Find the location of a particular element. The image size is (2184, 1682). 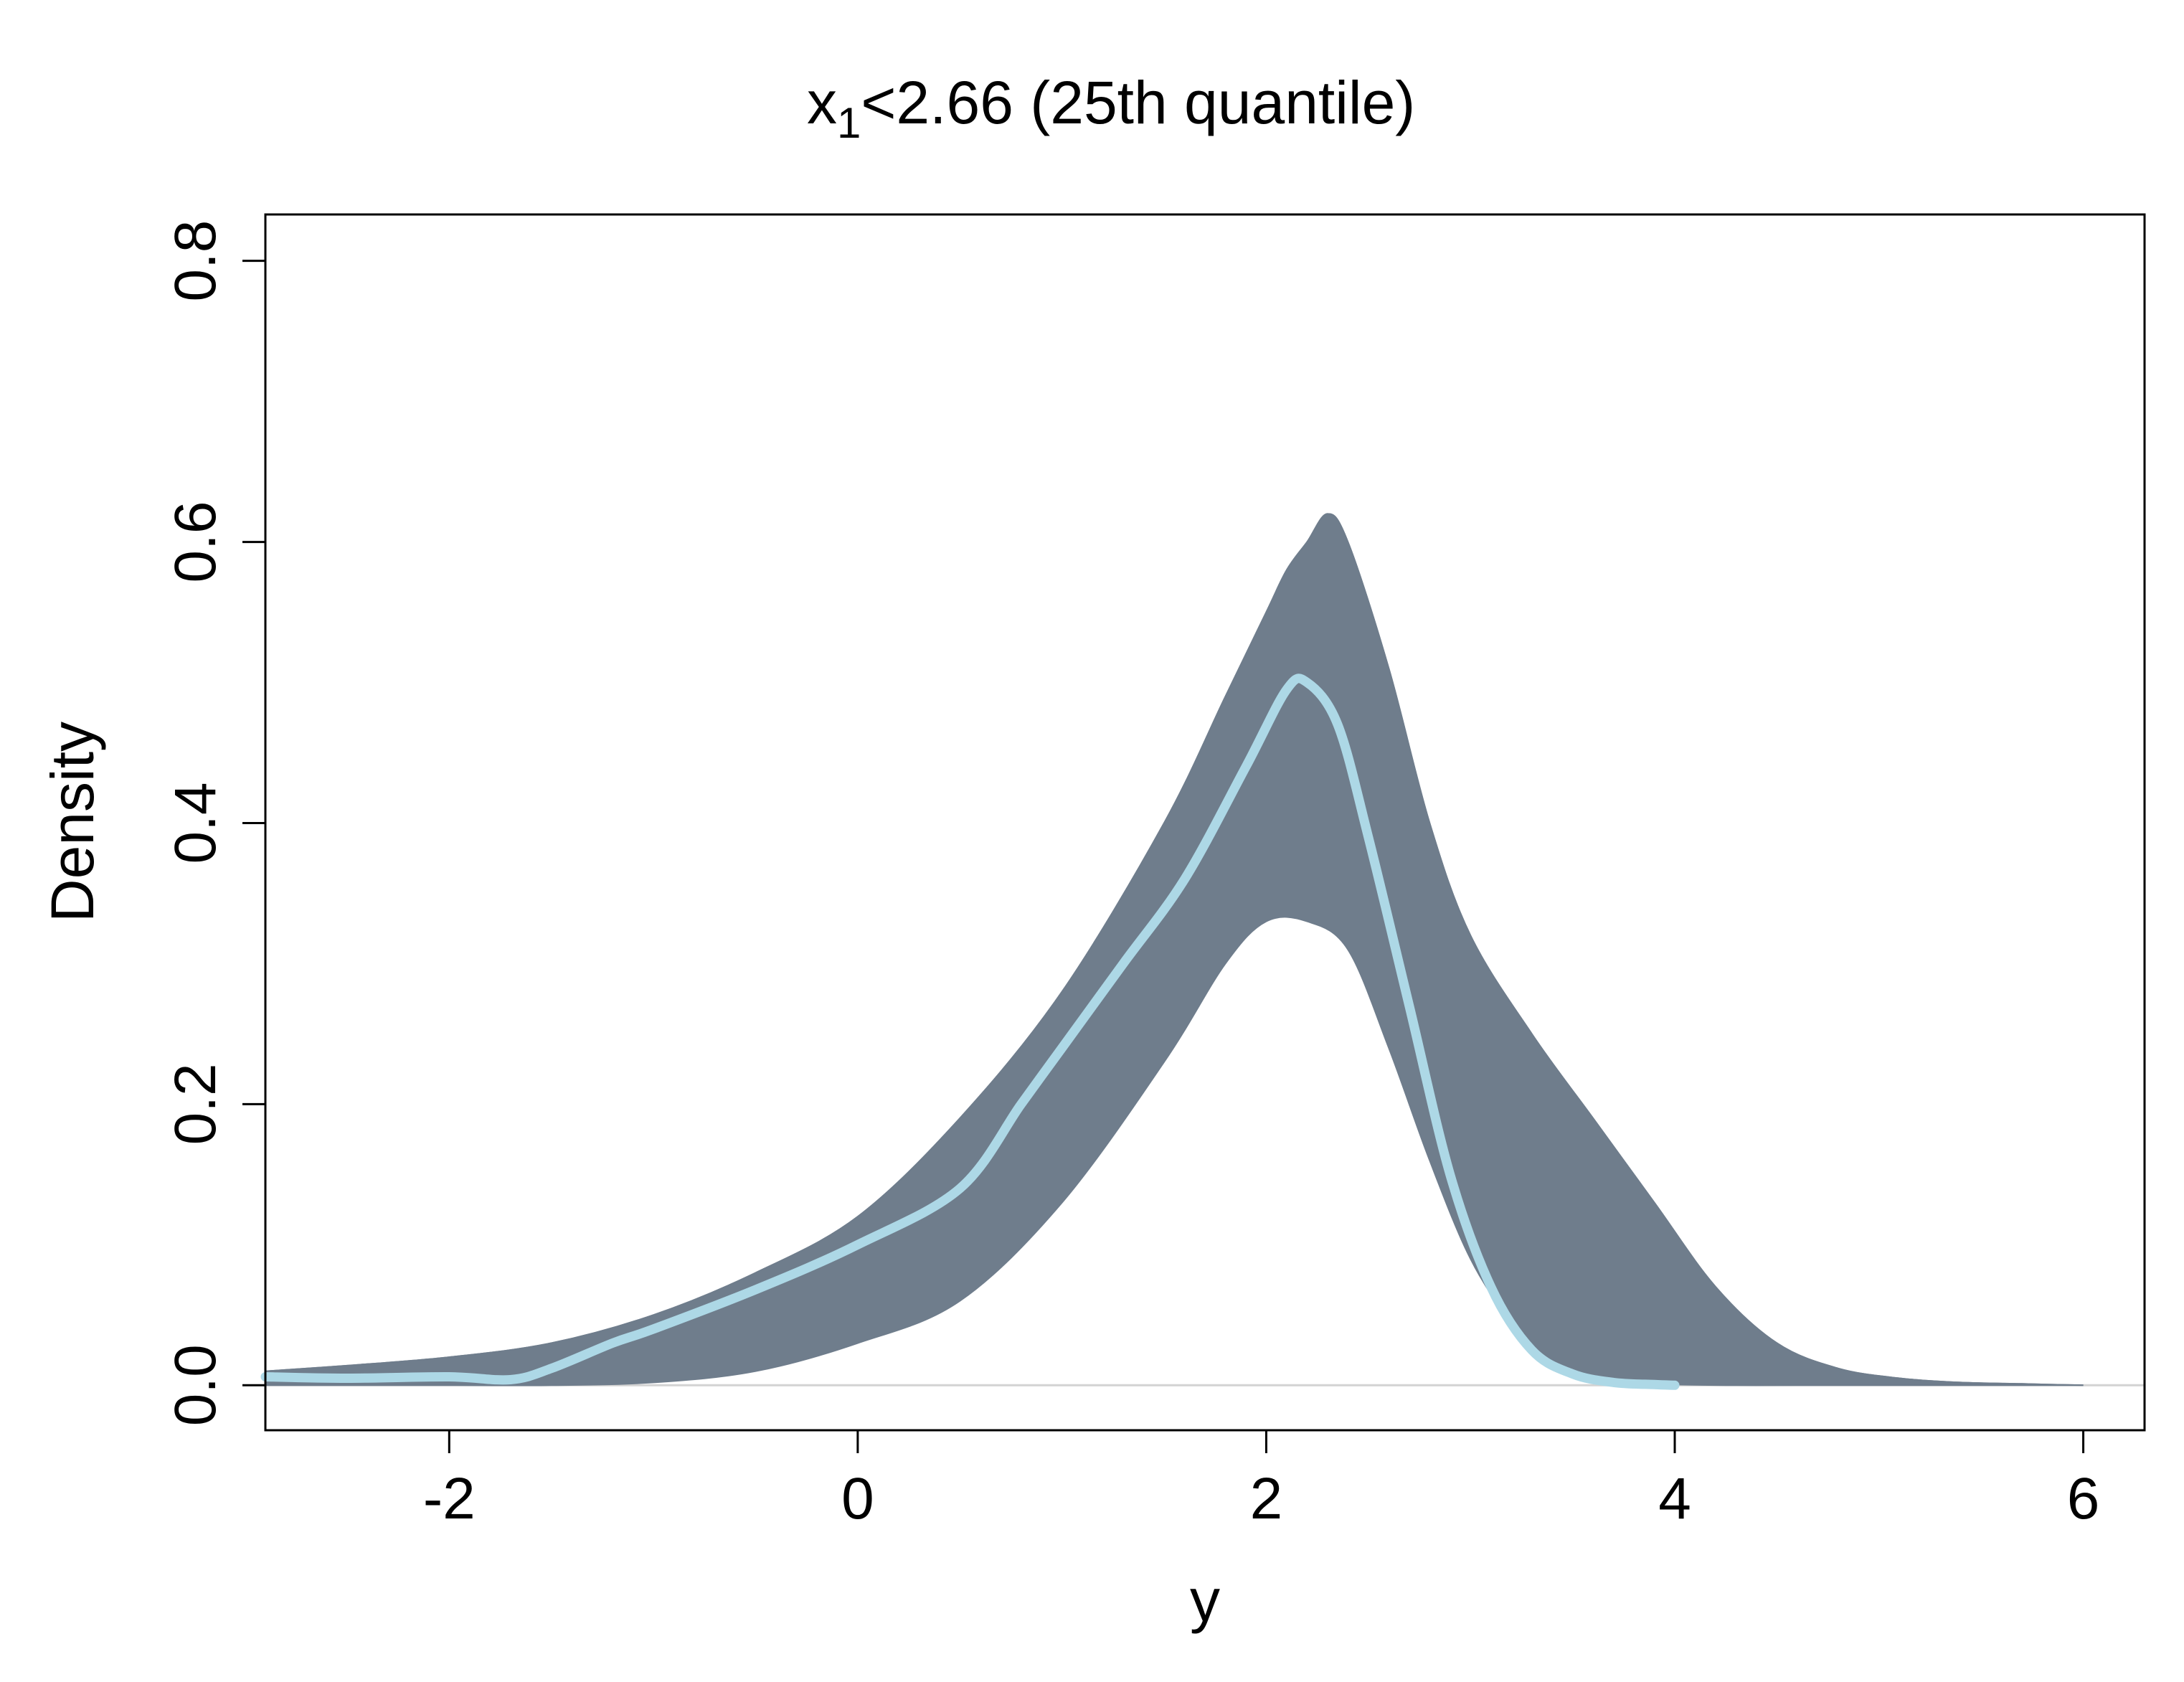

x-tick-label: 2 is located at coordinates (1266, 1499).